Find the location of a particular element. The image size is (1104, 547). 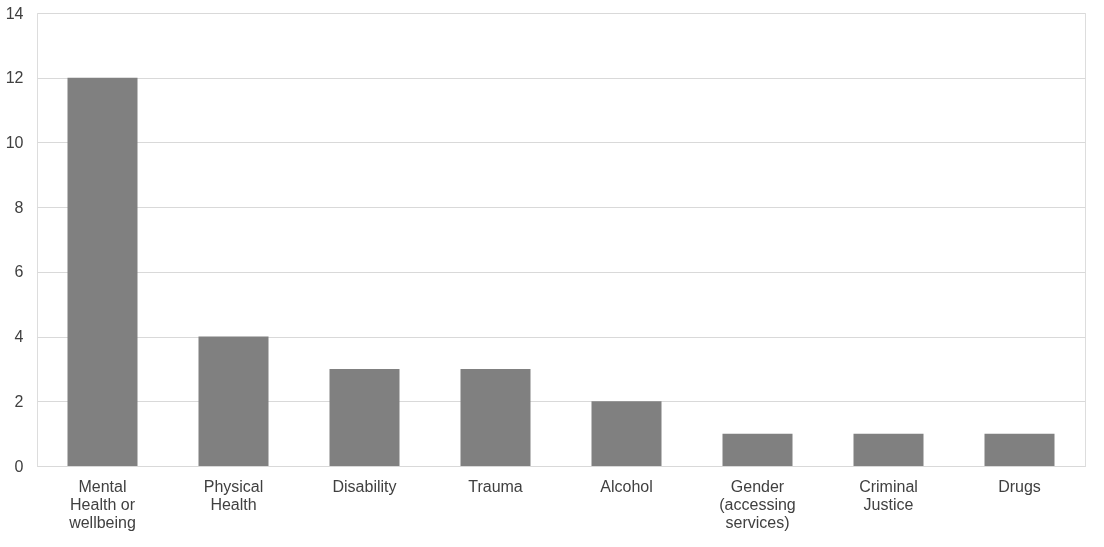

x-tick-label: Alcohol is located at coordinates (626, 486).